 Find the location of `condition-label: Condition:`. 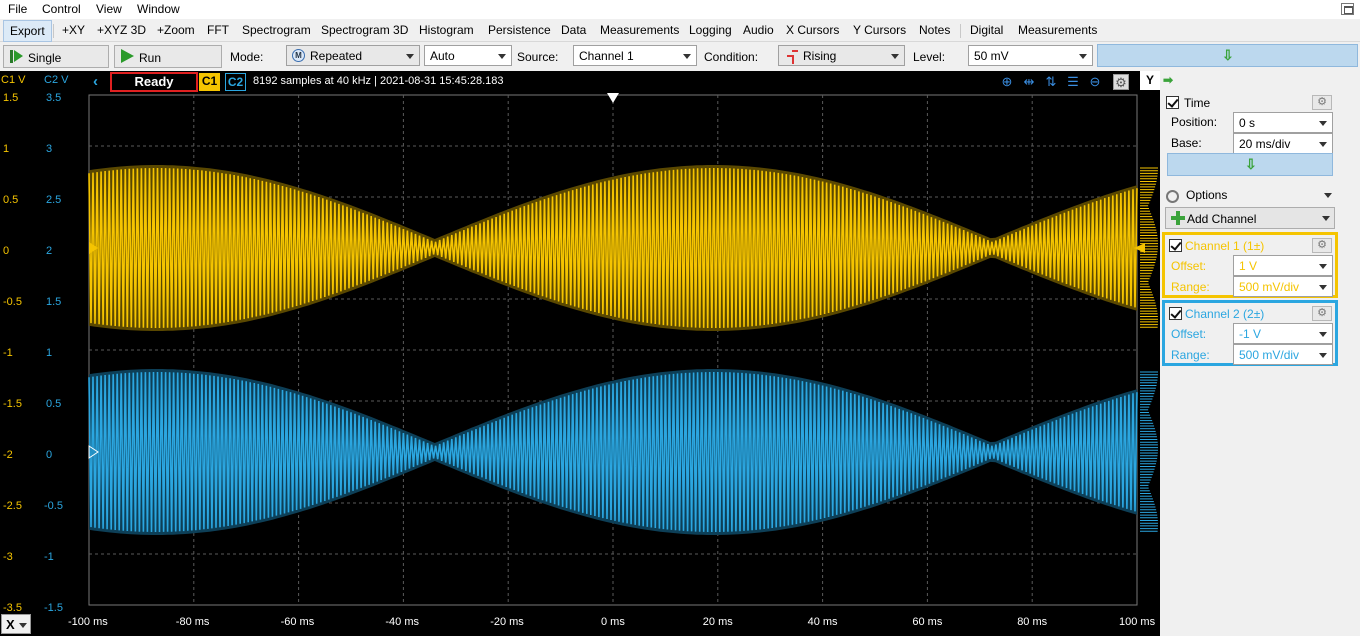

condition-label: Condition: is located at coordinates (731, 57).